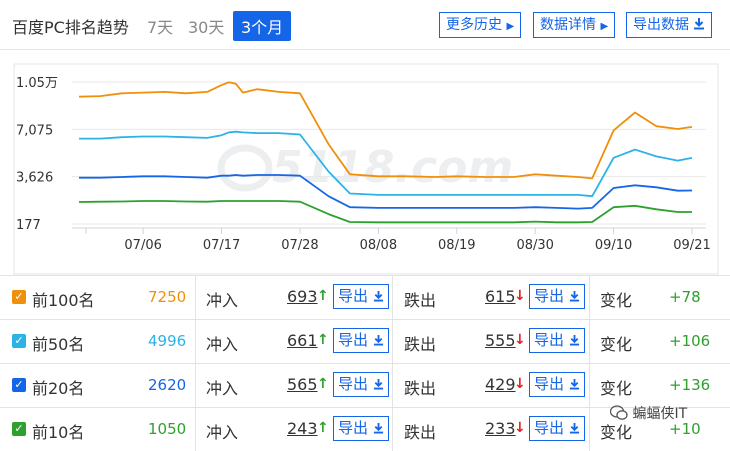  Describe the element at coordinates (262, 26) in the screenshot. I see `range-tab-3m: 3个月` at that location.